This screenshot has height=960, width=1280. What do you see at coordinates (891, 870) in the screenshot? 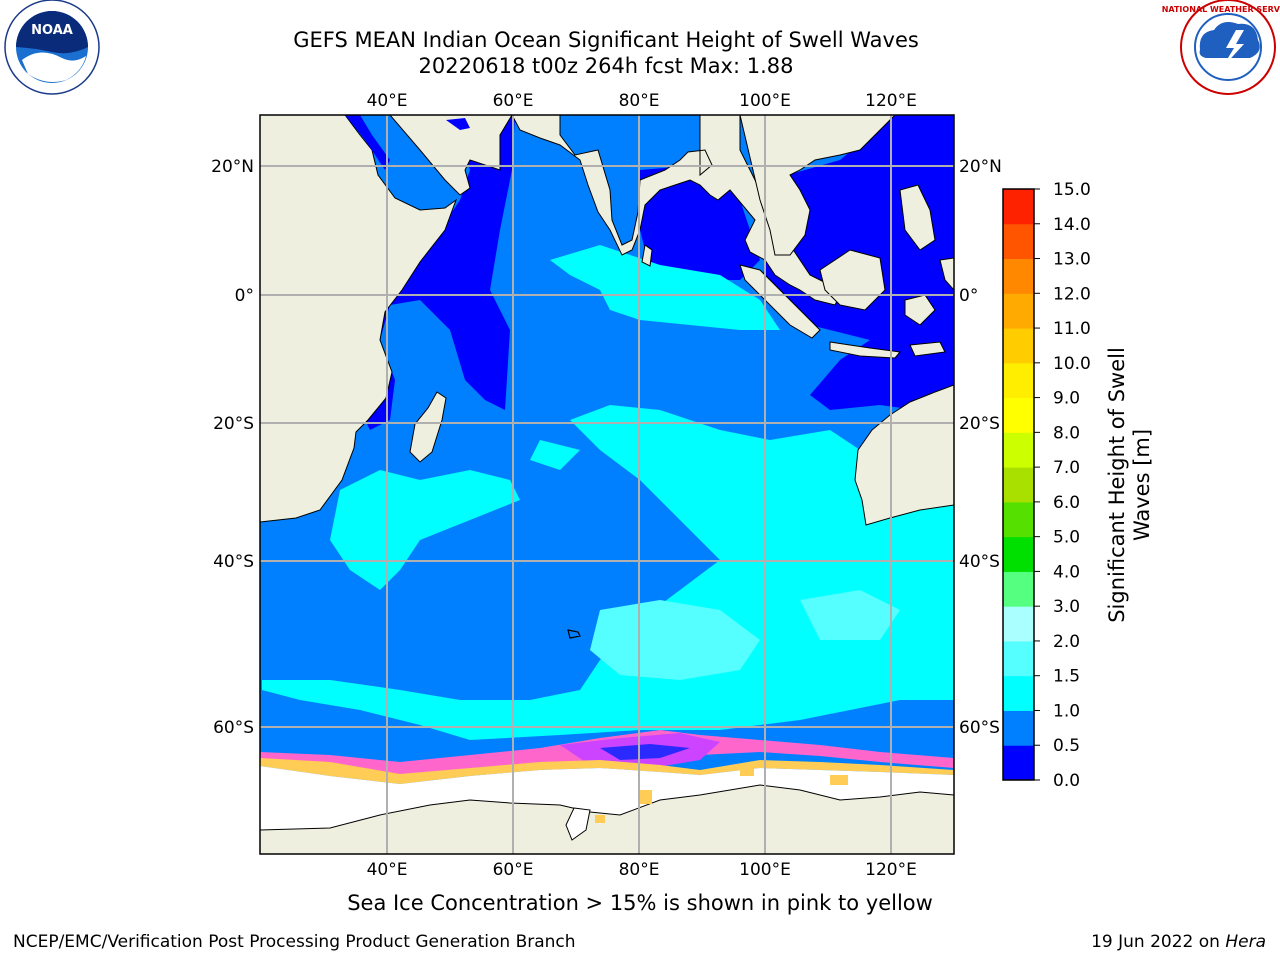
I see `lon-tick-bottom: 120°E` at bounding box center [891, 870].